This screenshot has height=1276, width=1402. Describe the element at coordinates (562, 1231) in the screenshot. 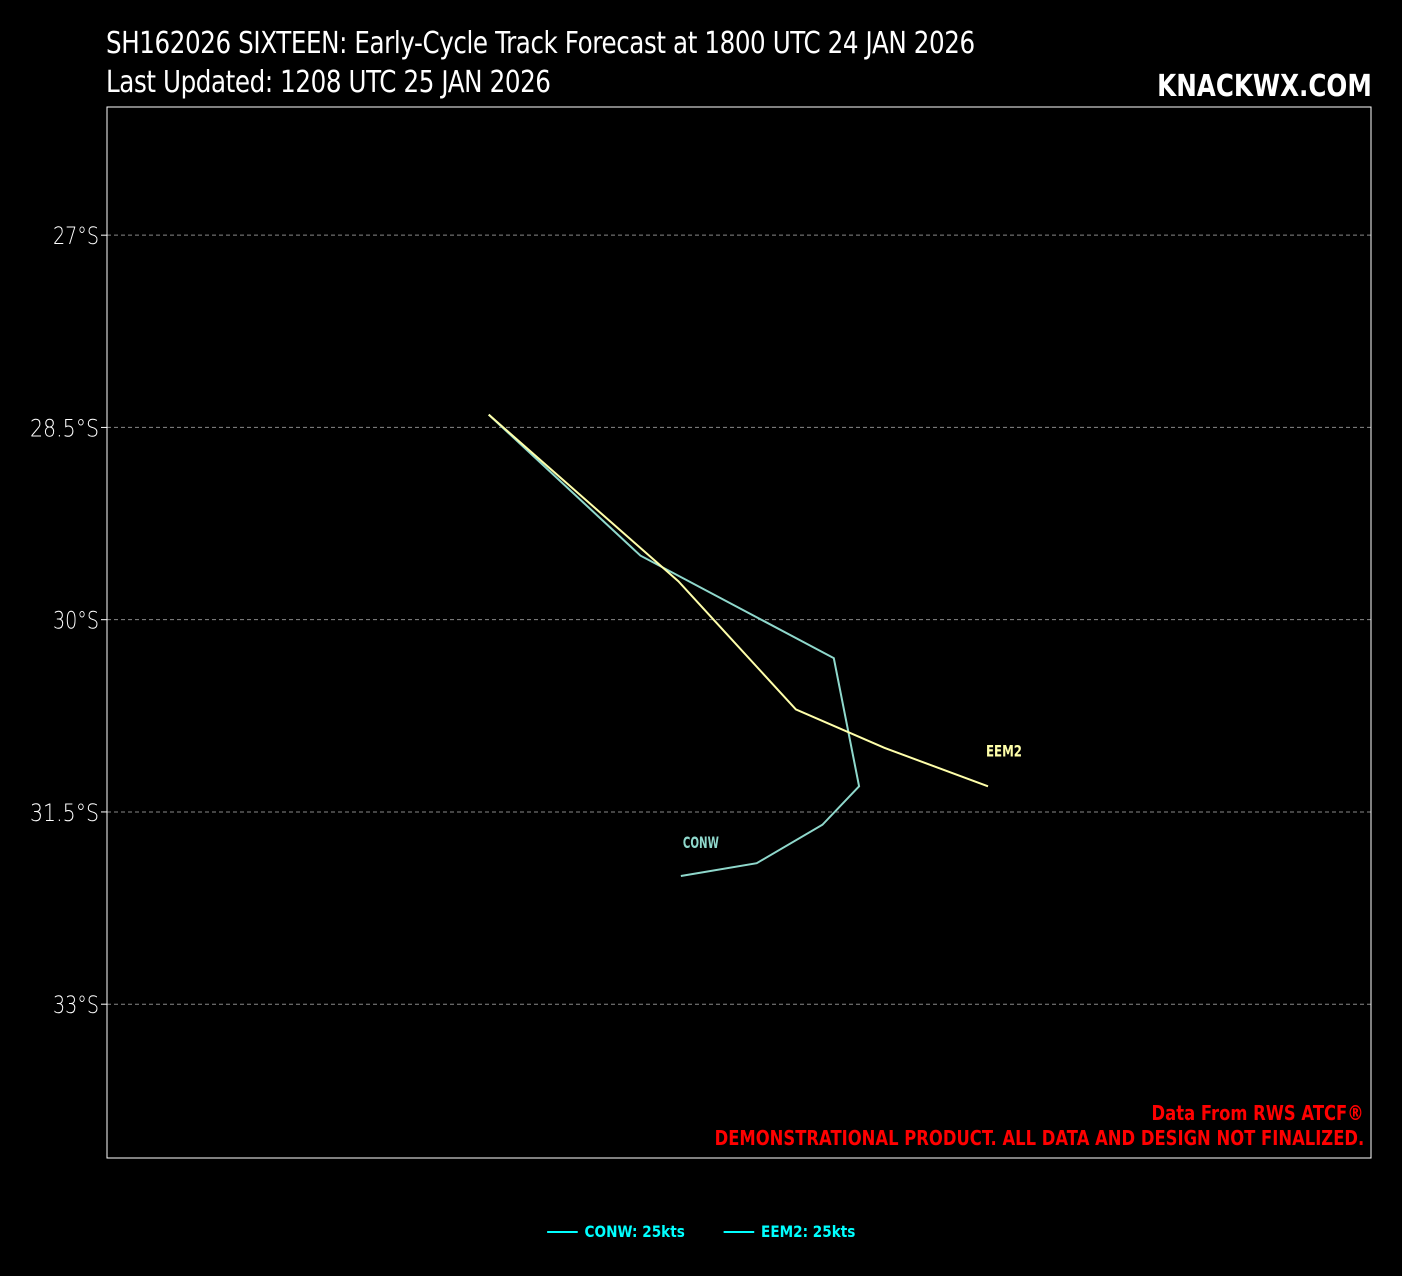

I see `legend-swatch-conw` at that location.